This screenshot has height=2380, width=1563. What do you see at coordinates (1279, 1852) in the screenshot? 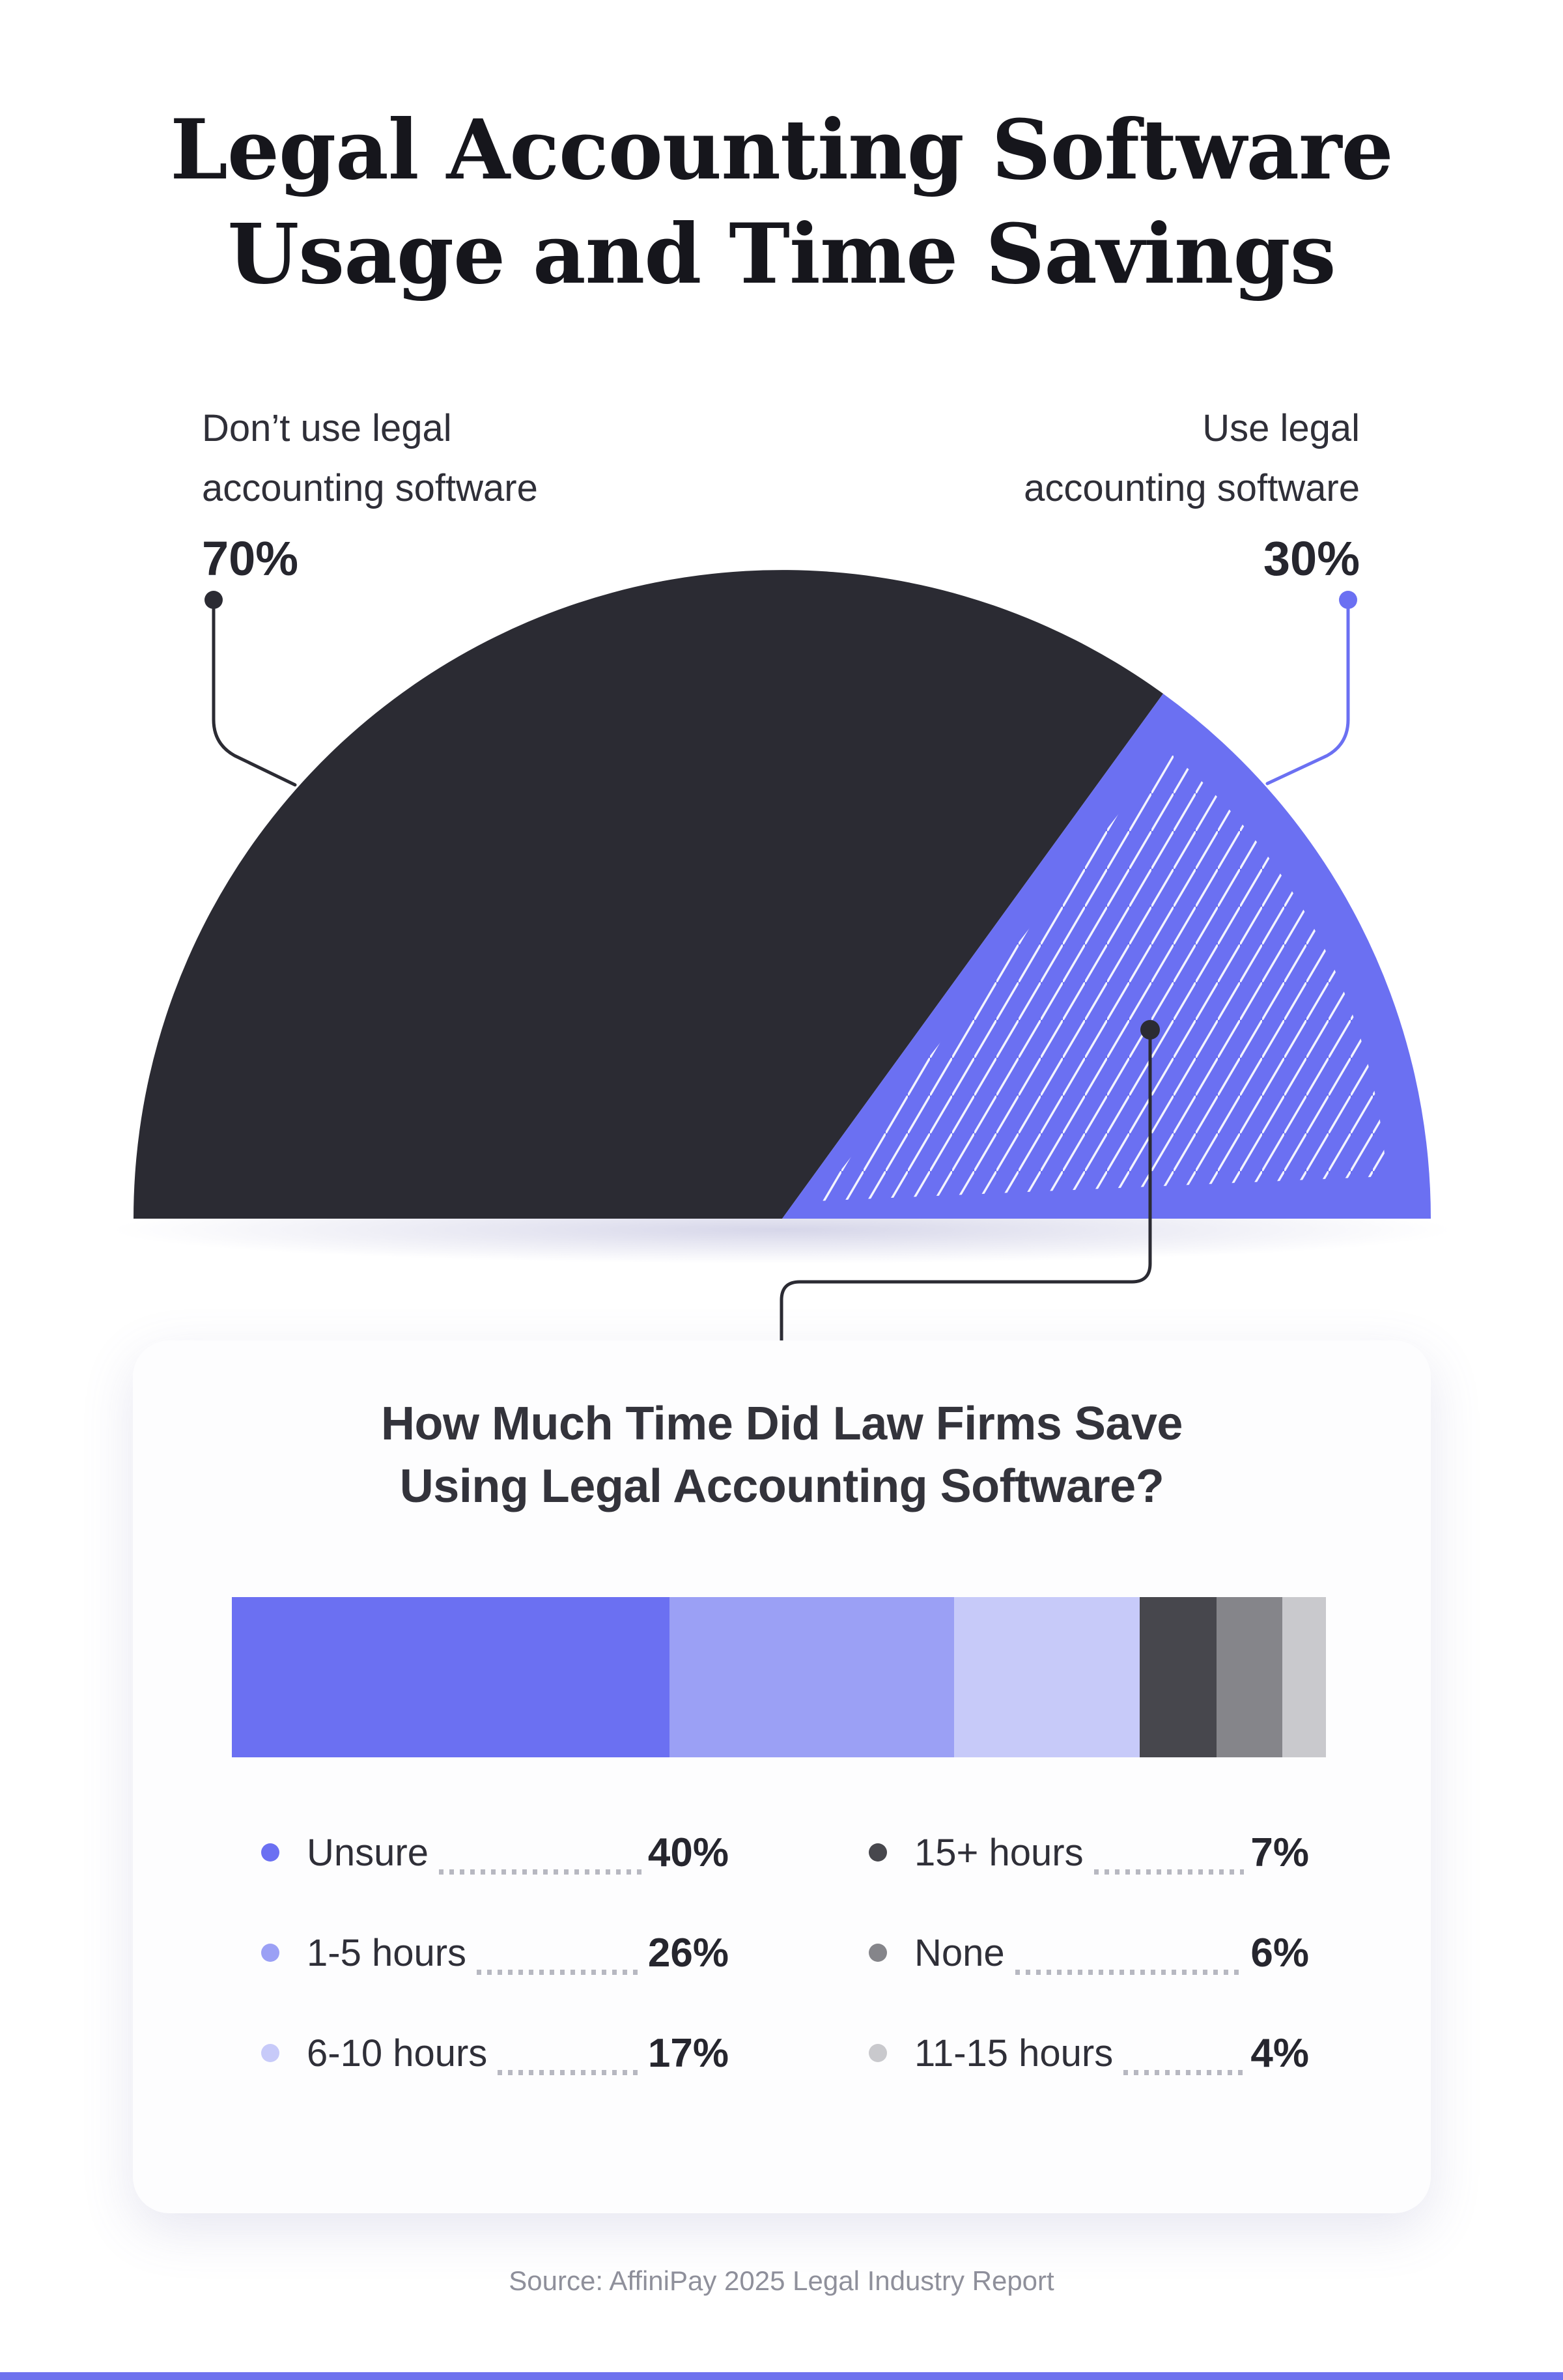
I see `legend-value: 7%` at bounding box center [1279, 1852].